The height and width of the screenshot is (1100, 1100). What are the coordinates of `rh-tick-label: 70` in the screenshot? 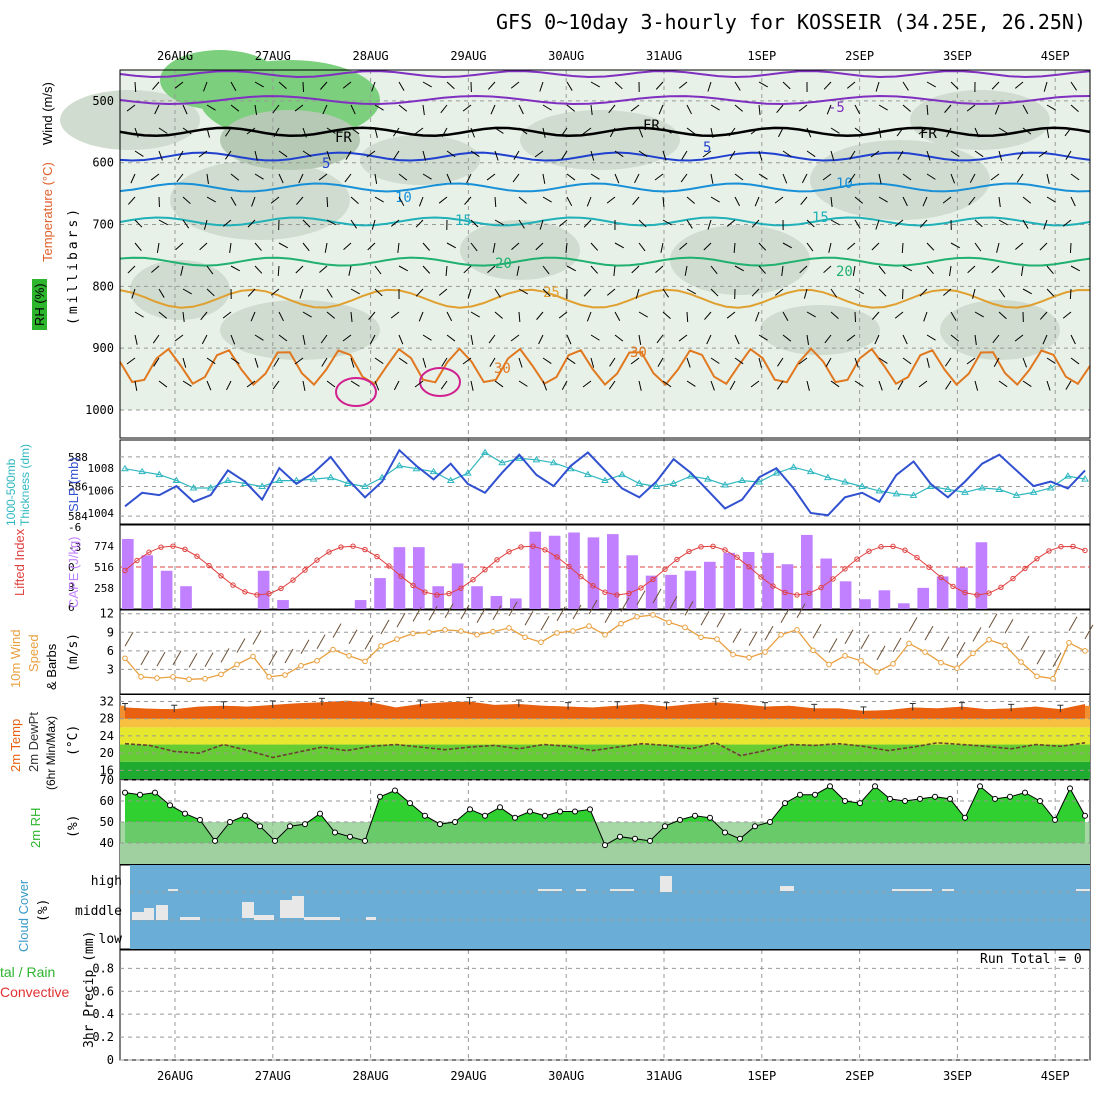 It's located at (107, 780).